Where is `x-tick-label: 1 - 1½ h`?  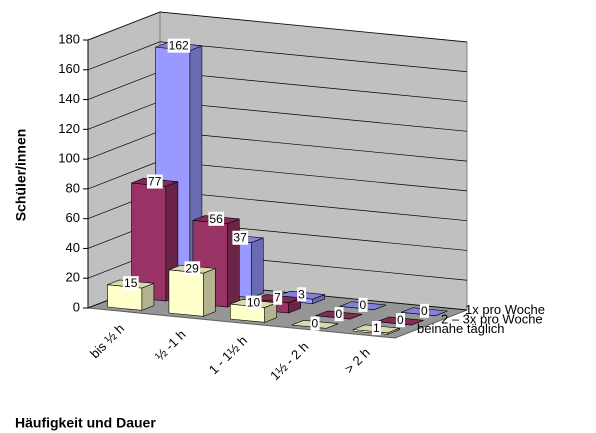
x-tick-label: 1 - 1½ h is located at coordinates (228, 355).